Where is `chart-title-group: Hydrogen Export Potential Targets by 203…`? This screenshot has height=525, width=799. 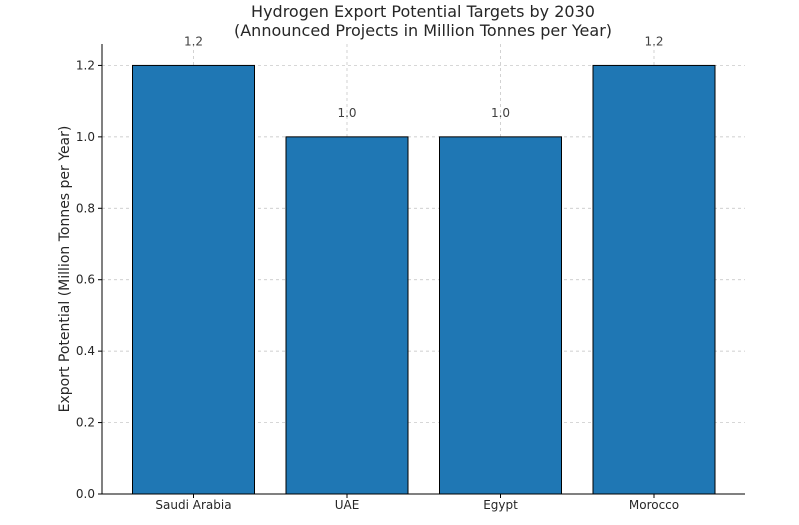
chart-title-group: Hydrogen Export Potential Targets by 203… is located at coordinates (423, 21).